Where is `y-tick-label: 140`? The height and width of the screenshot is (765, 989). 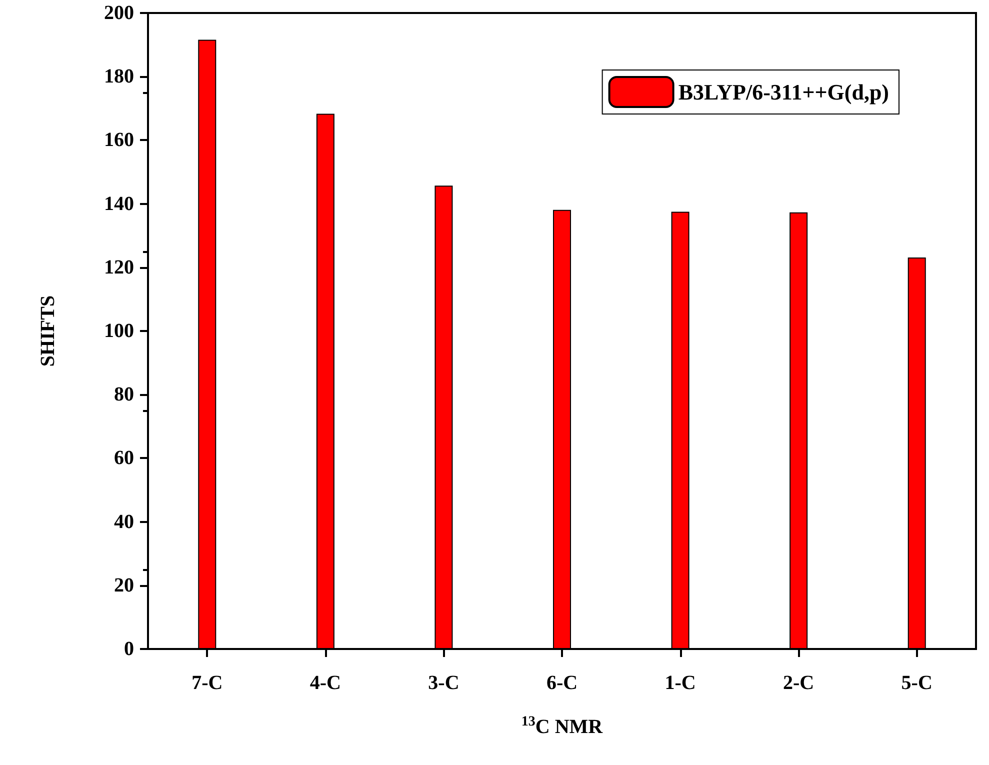 y-tick-label: 140 is located at coordinates (119, 203).